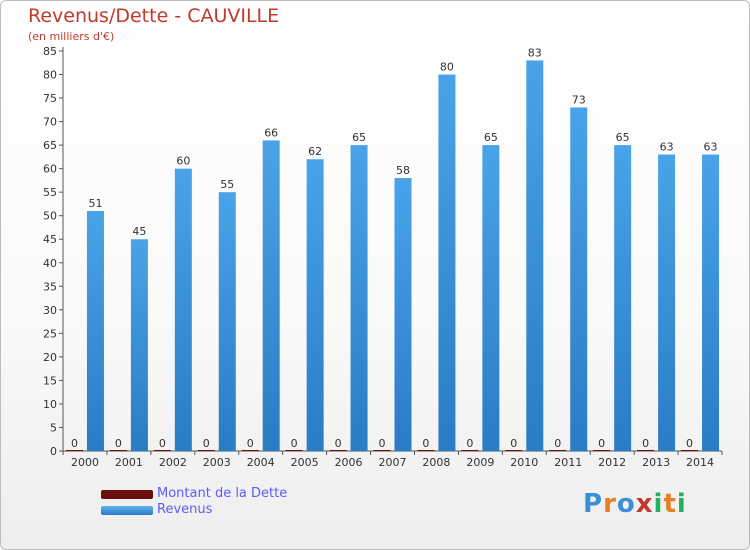  What do you see at coordinates (271, 132) in the screenshot?
I see `data-label-revenus: 66` at bounding box center [271, 132].